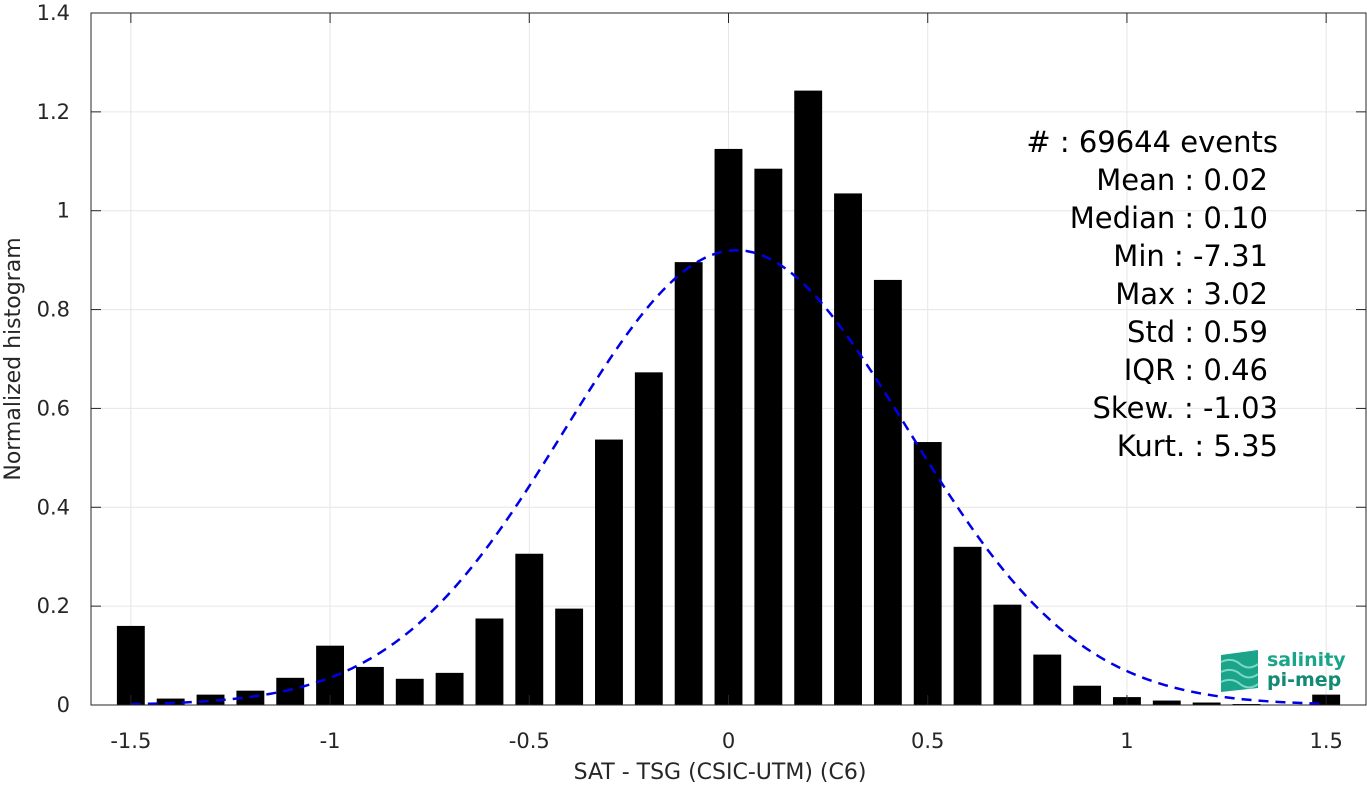 This screenshot has height=785, width=1367. I want to click on x-tick-label: 1, so click(1126, 741).